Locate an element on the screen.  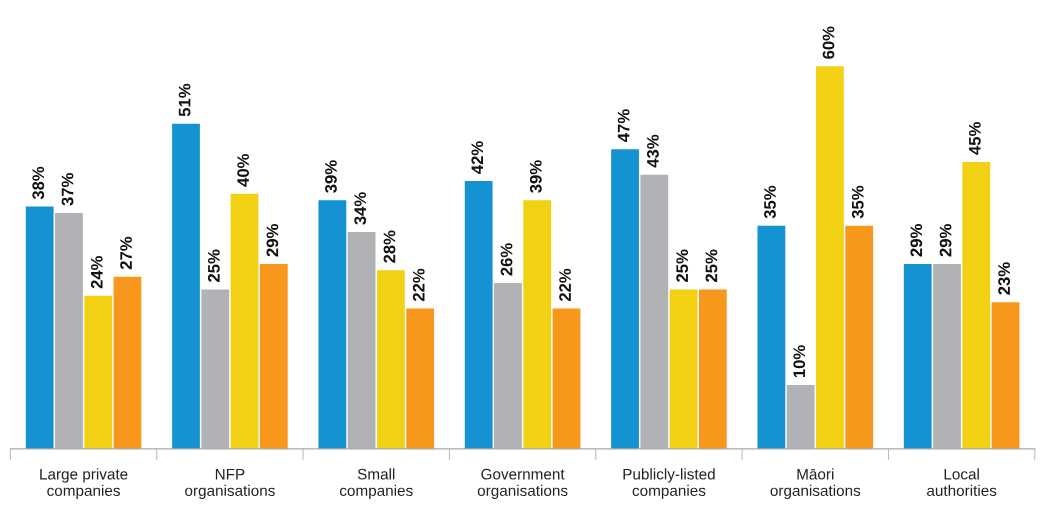
data-label: 24% is located at coordinates (96, 272).